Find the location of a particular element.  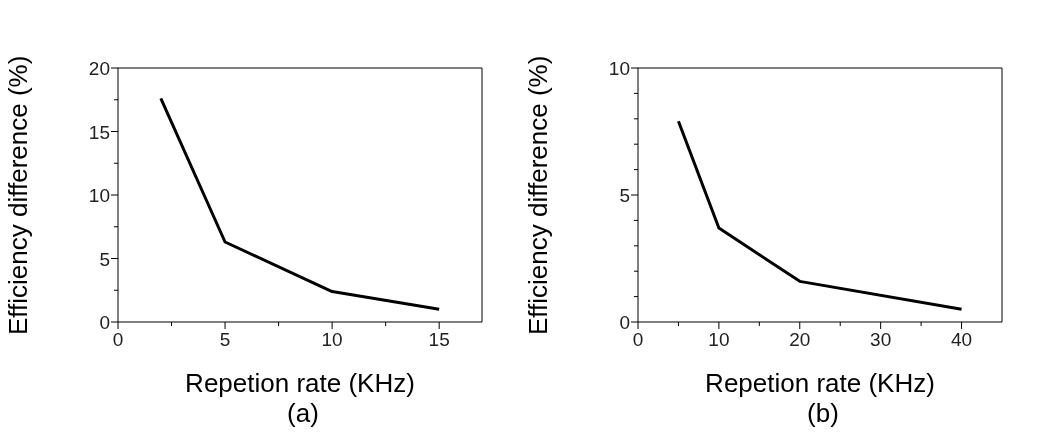

x-tick-label: 40 is located at coordinates (961, 339).